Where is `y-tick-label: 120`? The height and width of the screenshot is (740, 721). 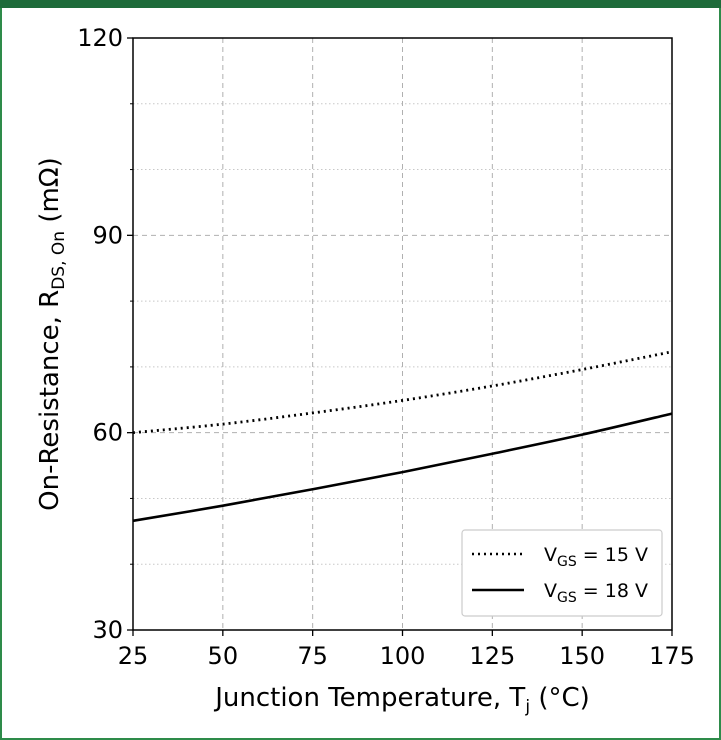
y-tick-label: 120 is located at coordinates (100, 38).